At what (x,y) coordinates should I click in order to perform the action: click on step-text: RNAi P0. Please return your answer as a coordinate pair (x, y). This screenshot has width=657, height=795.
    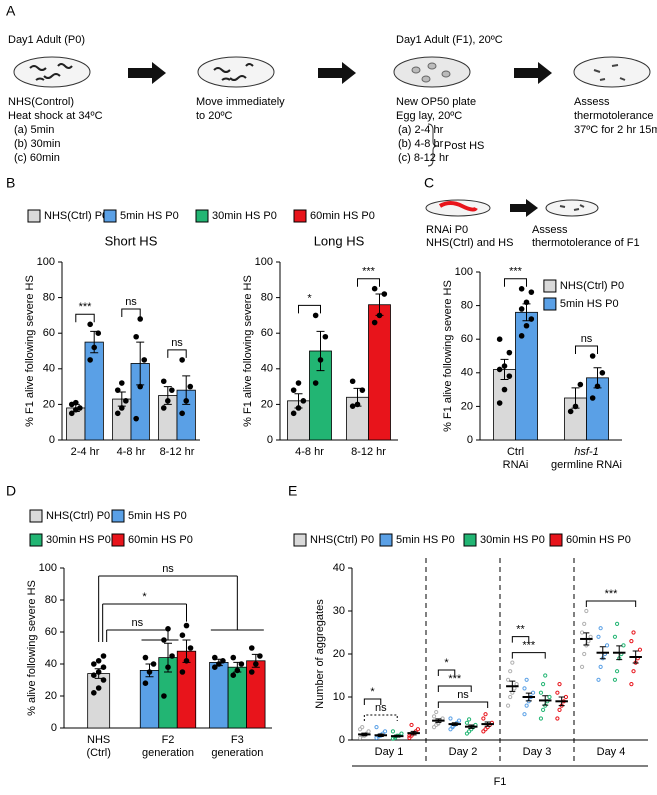
    Looking at the image, I should click on (447, 230).